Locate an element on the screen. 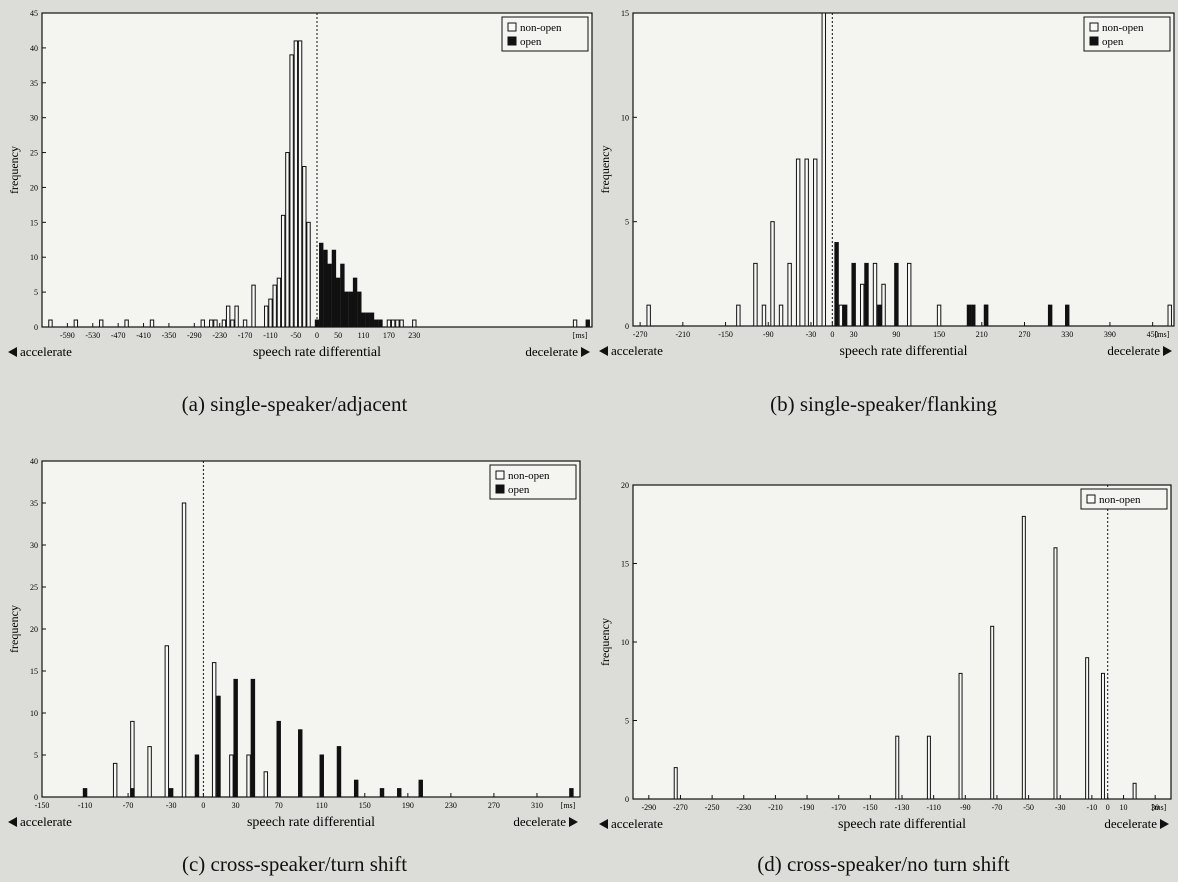 Image resolution: width=1178 pixels, height=882 pixels. y-tick-label: 0 is located at coordinates (627, 326).